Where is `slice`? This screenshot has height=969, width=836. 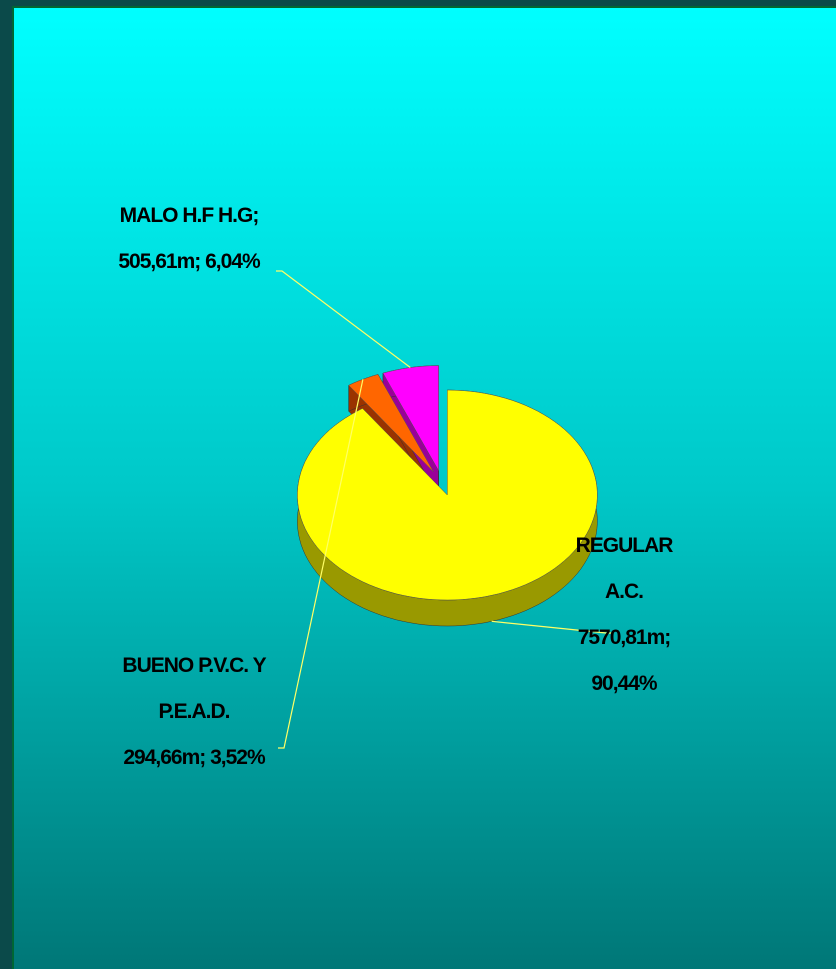
slice is located at coordinates (447, 495).